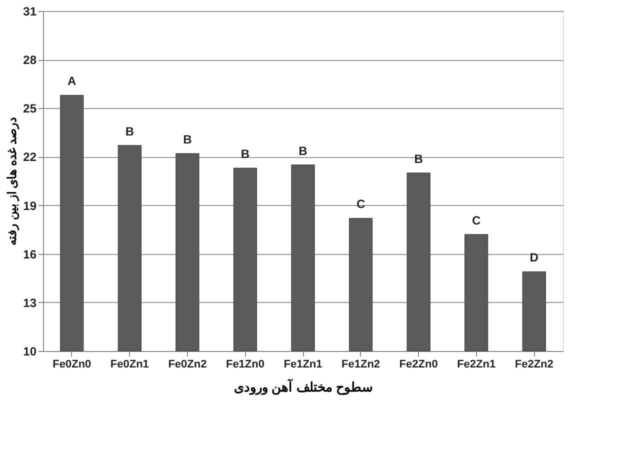 The image size is (631, 459). I want to click on x-tick-label: Fe0Zn1, so click(129, 364).